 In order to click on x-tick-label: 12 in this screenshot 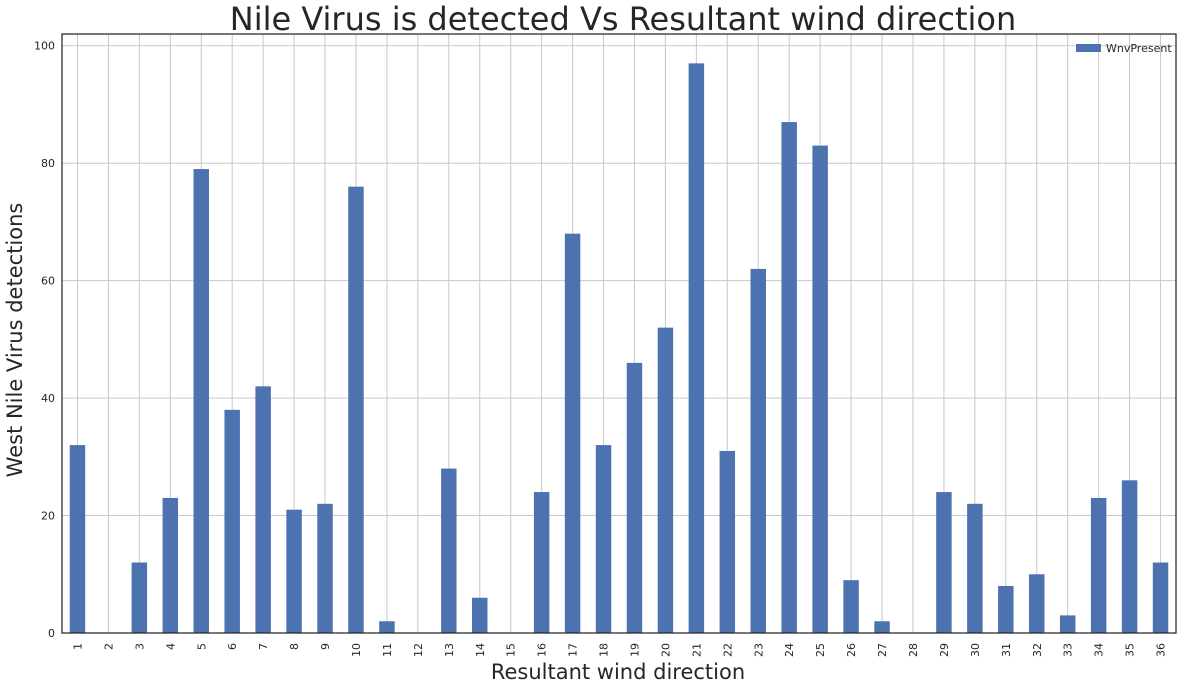, I will do `click(418, 650)`.